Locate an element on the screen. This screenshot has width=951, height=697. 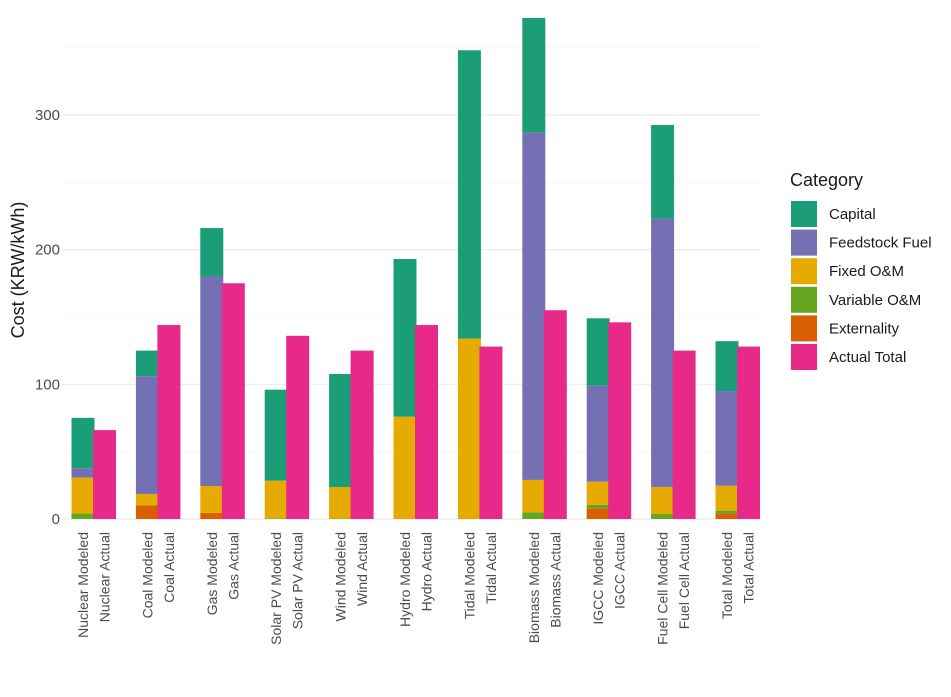
x-tick-label: Solar PV Modeled is located at coordinates (276, 588).